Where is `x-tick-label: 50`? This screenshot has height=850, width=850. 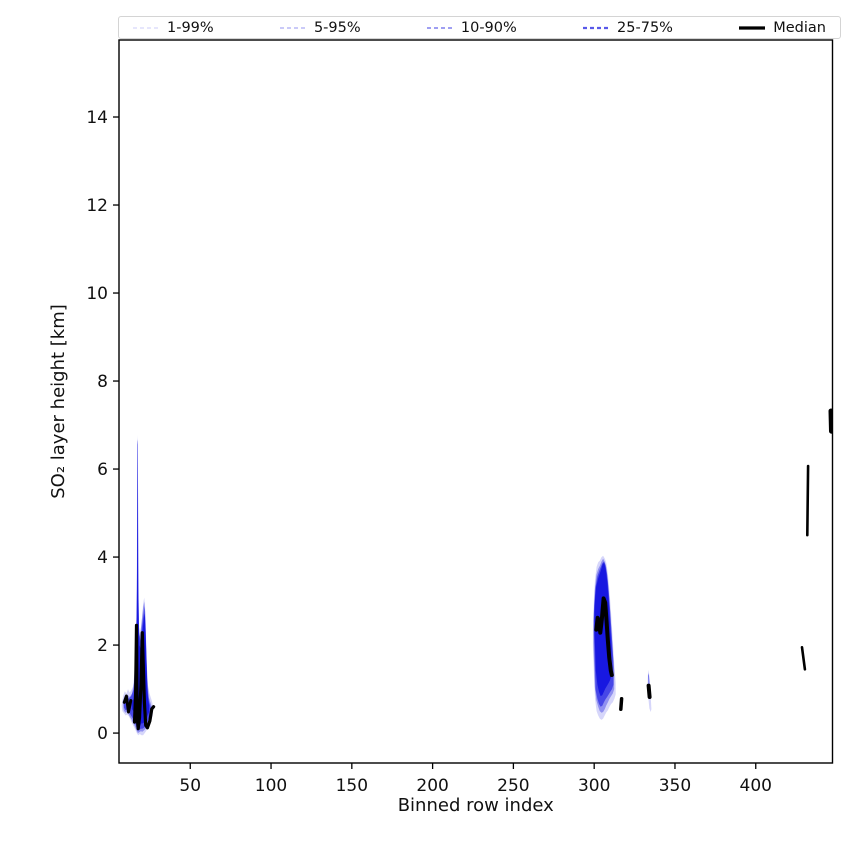
x-tick-label: 50 is located at coordinates (190, 786).